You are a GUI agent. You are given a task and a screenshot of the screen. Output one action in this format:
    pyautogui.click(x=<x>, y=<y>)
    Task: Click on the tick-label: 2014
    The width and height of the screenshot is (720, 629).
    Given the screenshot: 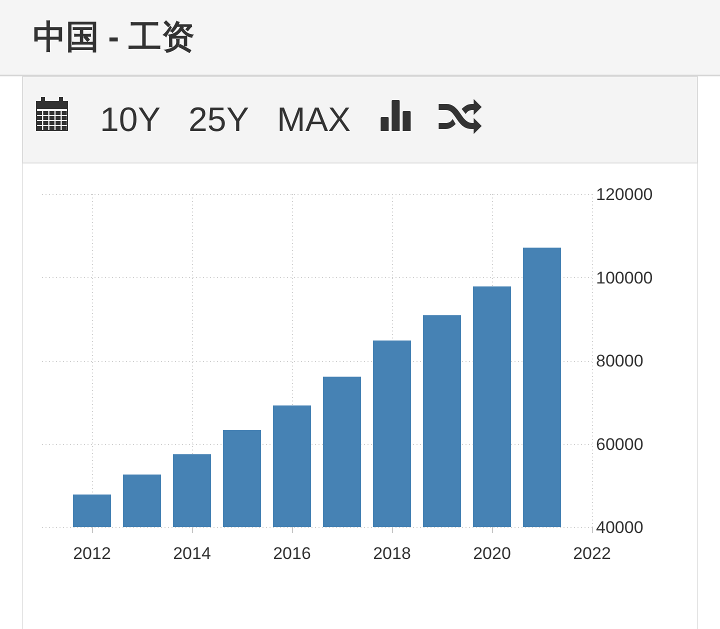 What is the action you would take?
    pyautogui.click(x=192, y=553)
    